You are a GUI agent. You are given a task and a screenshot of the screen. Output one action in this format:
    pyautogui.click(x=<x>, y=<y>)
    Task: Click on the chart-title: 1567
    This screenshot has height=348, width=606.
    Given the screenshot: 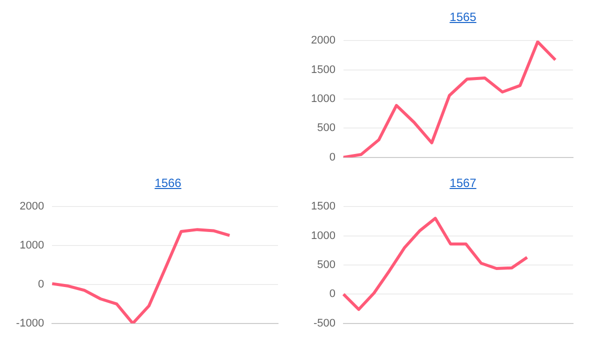 What is the action you would take?
    pyautogui.click(x=463, y=183)
    